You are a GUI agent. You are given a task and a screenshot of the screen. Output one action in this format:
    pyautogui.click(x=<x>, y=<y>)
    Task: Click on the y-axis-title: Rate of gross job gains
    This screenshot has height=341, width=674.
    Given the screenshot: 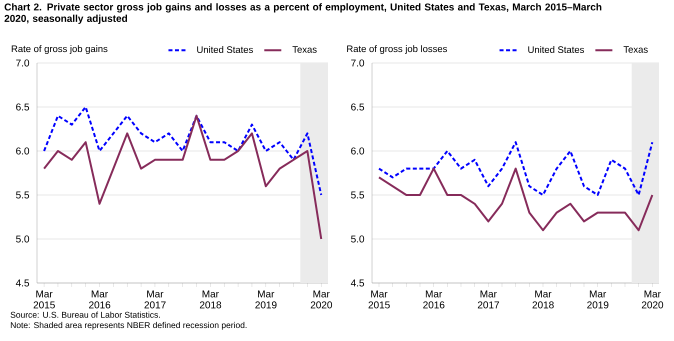 What is the action you would take?
    pyautogui.click(x=60, y=49)
    